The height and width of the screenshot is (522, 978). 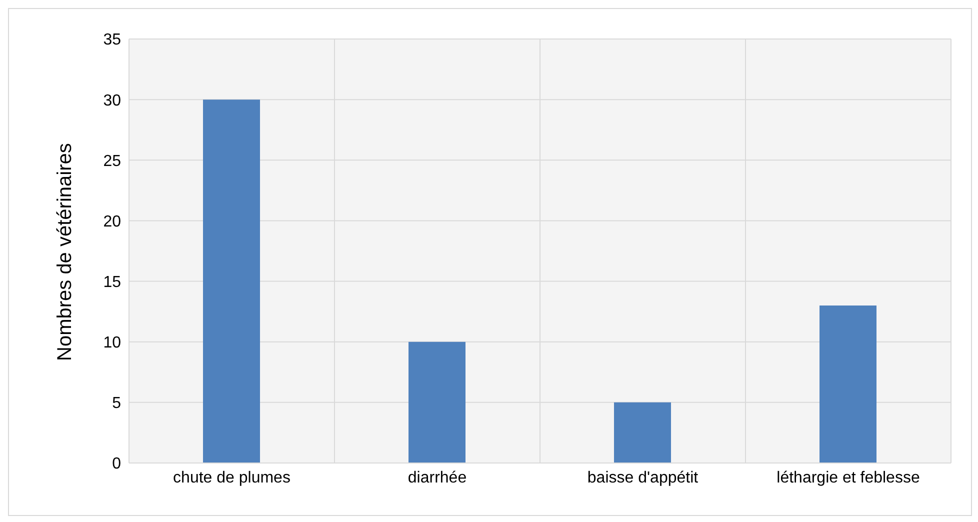 I want to click on x-tick-label: chute de plumes, so click(x=231, y=477).